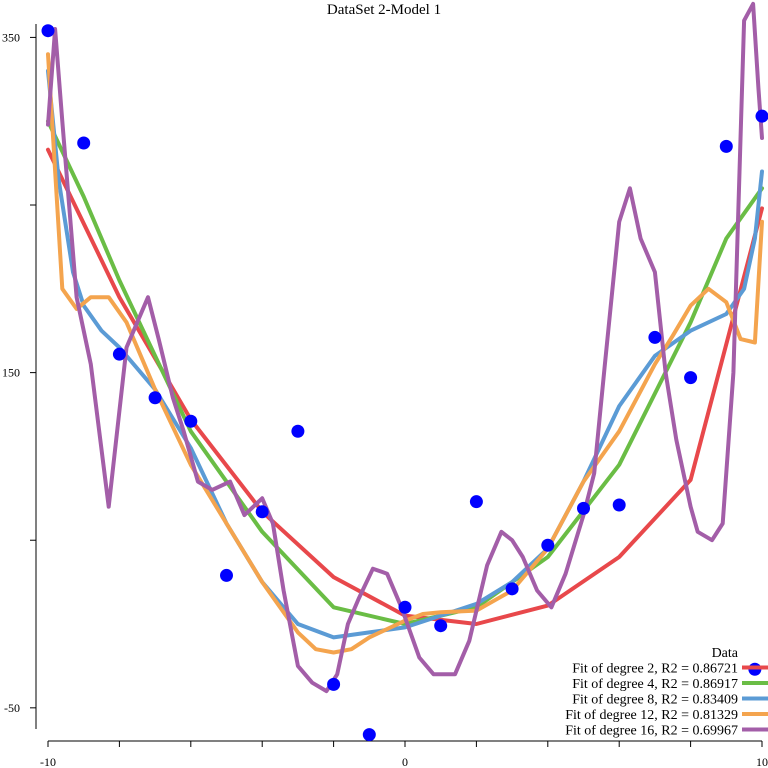 This screenshot has width=768, height=768. What do you see at coordinates (655, 669) in the screenshot?
I see `legend-label: Fit of degree 2, R2 = 0.86721` at bounding box center [655, 669].